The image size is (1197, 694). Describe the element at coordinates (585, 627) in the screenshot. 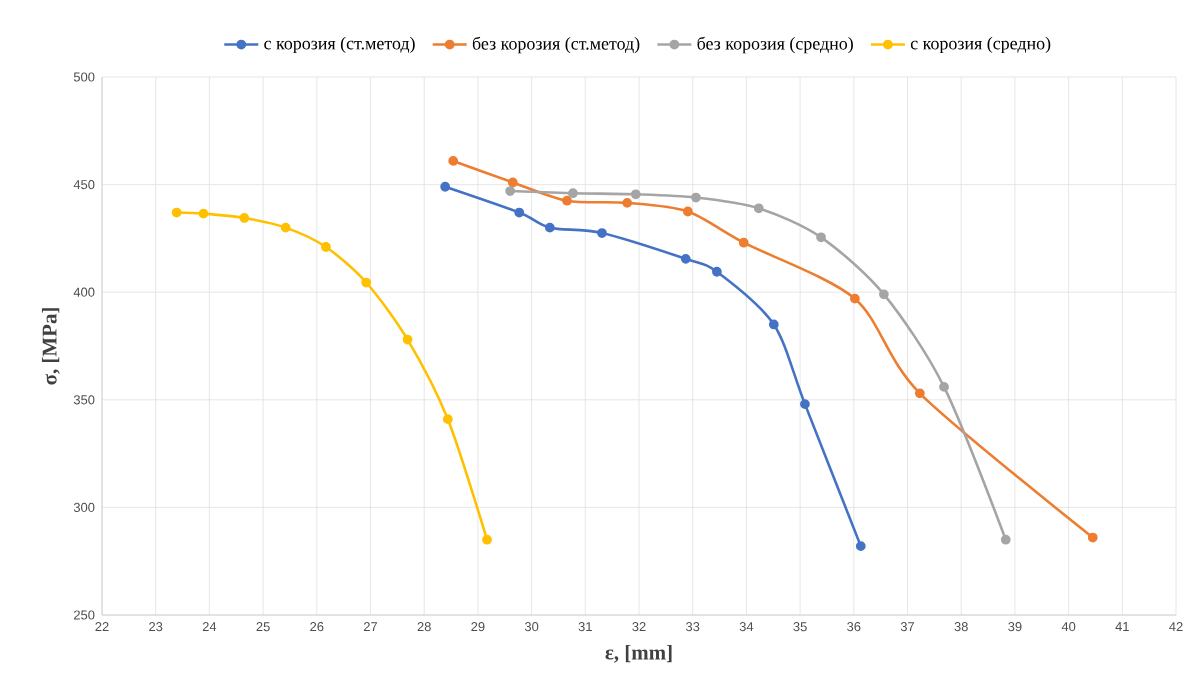

I see `x-tick-label: 31` at that location.